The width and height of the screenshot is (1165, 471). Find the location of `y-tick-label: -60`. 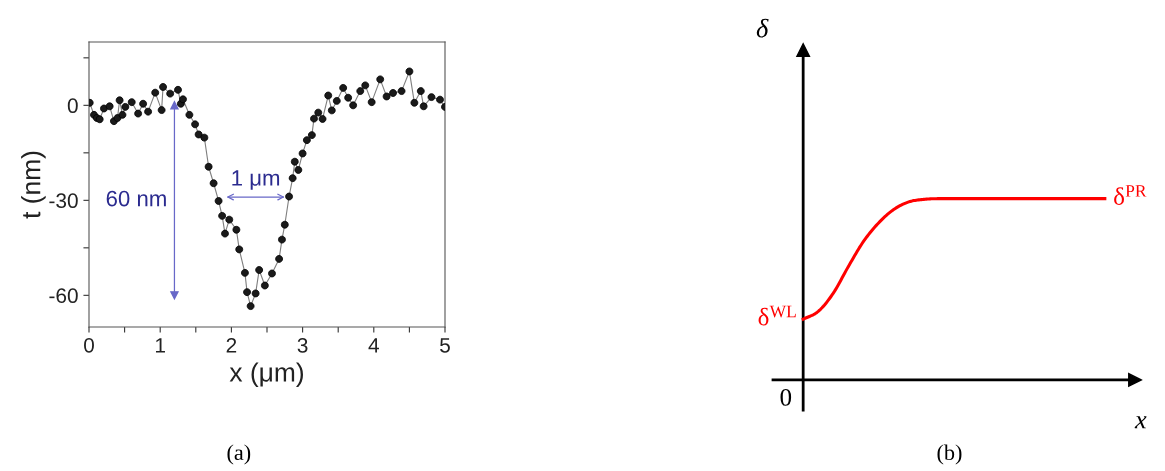

y-tick-label: -60 is located at coordinates (63, 296).